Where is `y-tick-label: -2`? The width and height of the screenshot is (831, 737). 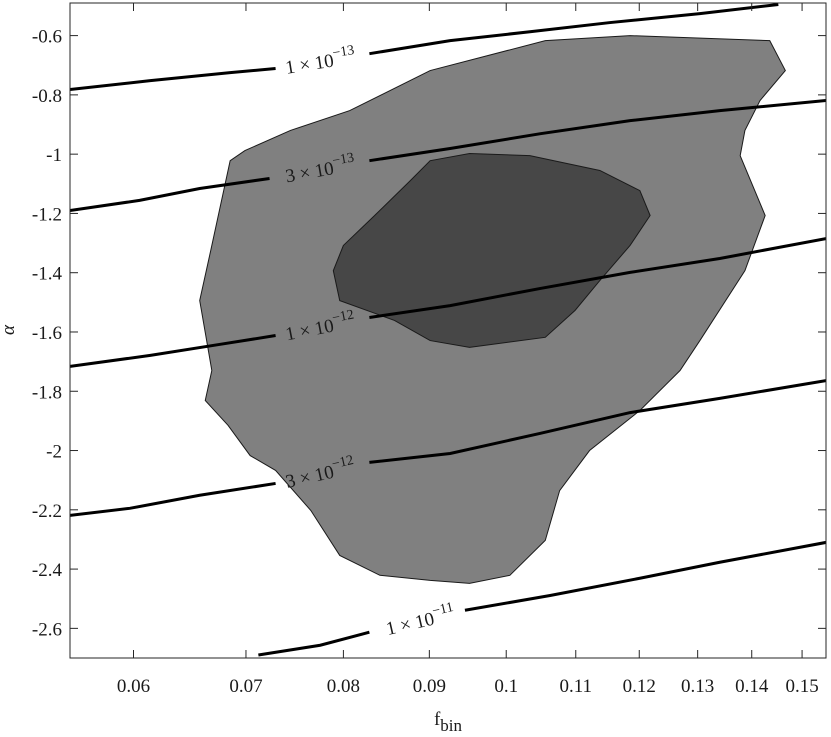
y-tick-label: -2 is located at coordinates (54, 452).